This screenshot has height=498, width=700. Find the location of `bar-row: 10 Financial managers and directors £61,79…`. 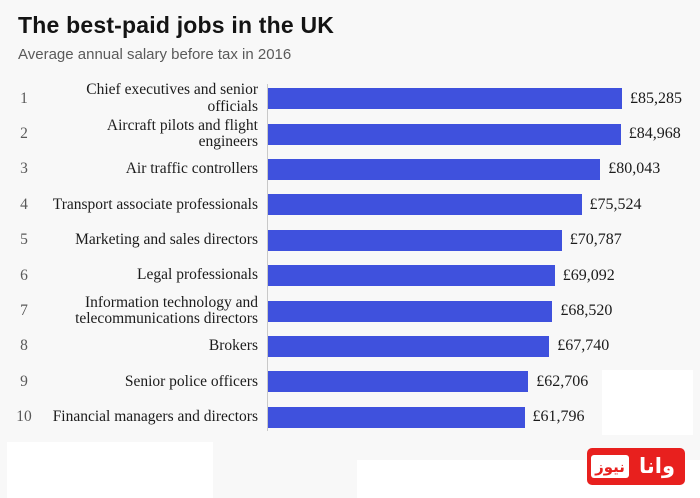

bar-row: 10 Financial managers and directors £61,79… is located at coordinates (350, 417).